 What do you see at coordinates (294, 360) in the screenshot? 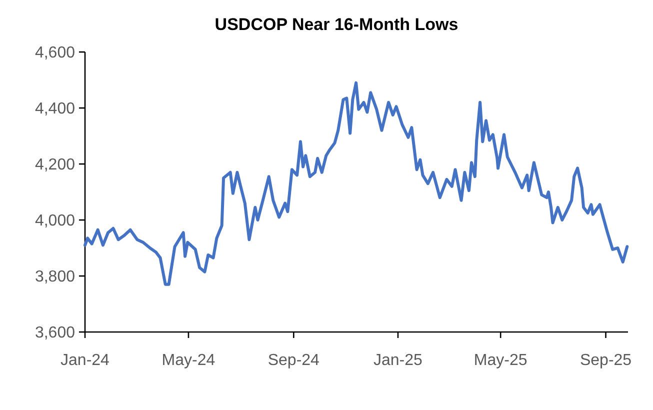
I see `x-tick-label: Sep-24` at bounding box center [294, 360].